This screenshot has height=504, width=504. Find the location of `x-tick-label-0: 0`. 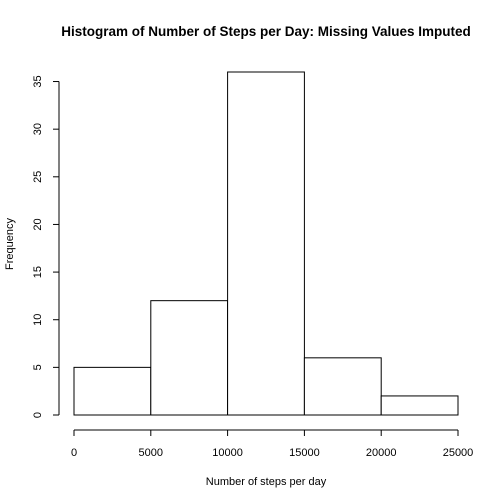

x-tick-label-0: 0 is located at coordinates (74, 453).